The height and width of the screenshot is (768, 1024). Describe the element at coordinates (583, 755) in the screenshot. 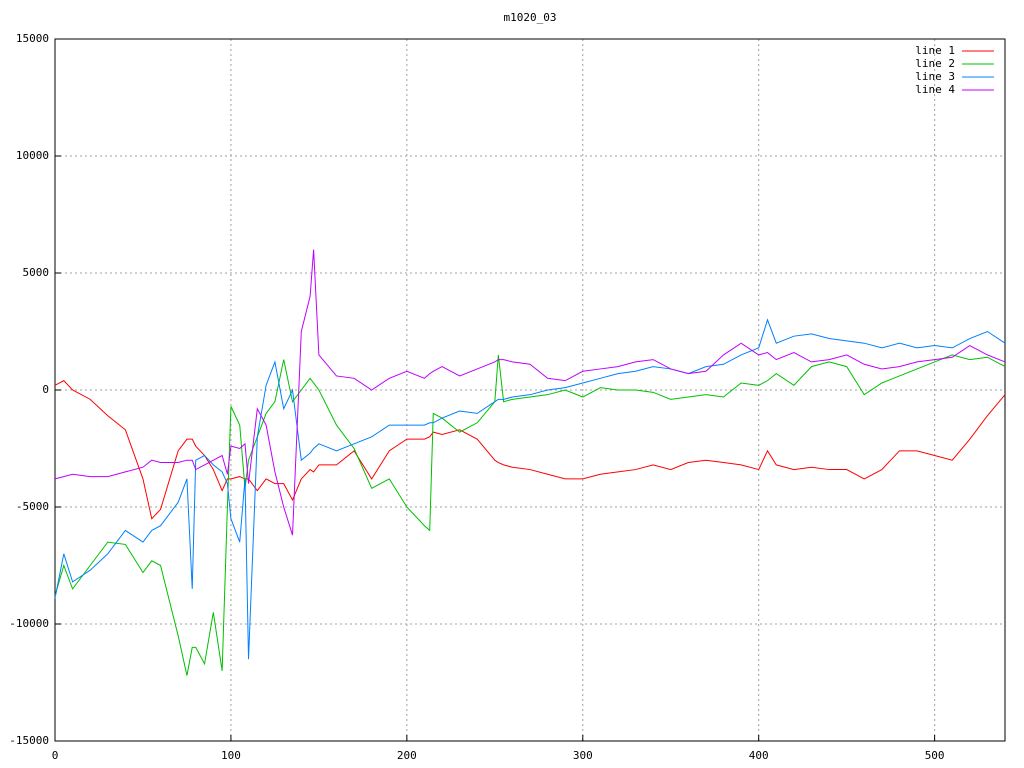

I see `x-tick-label: 300` at that location.